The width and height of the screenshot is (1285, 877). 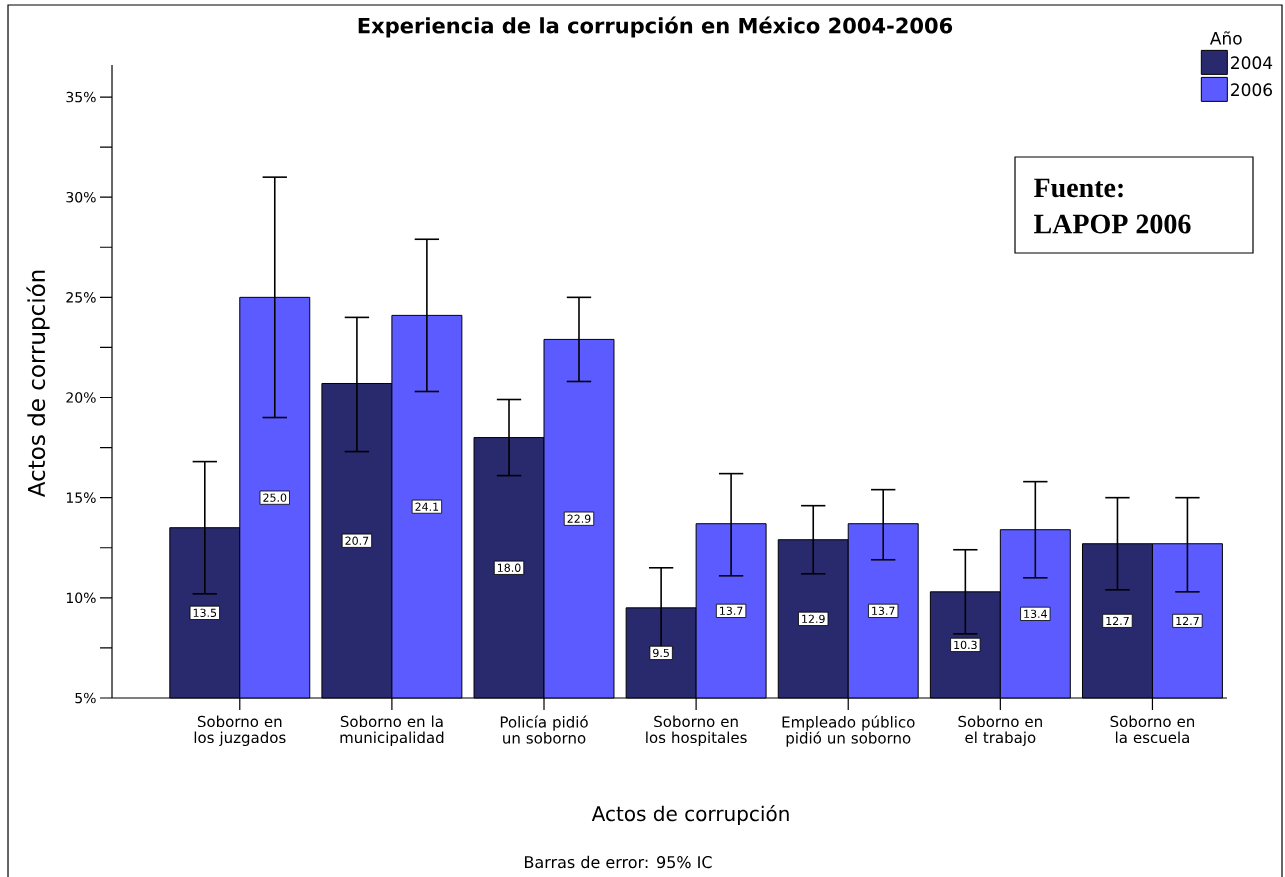 What do you see at coordinates (81, 97) in the screenshot?
I see `y-tick-label: 35%` at bounding box center [81, 97].